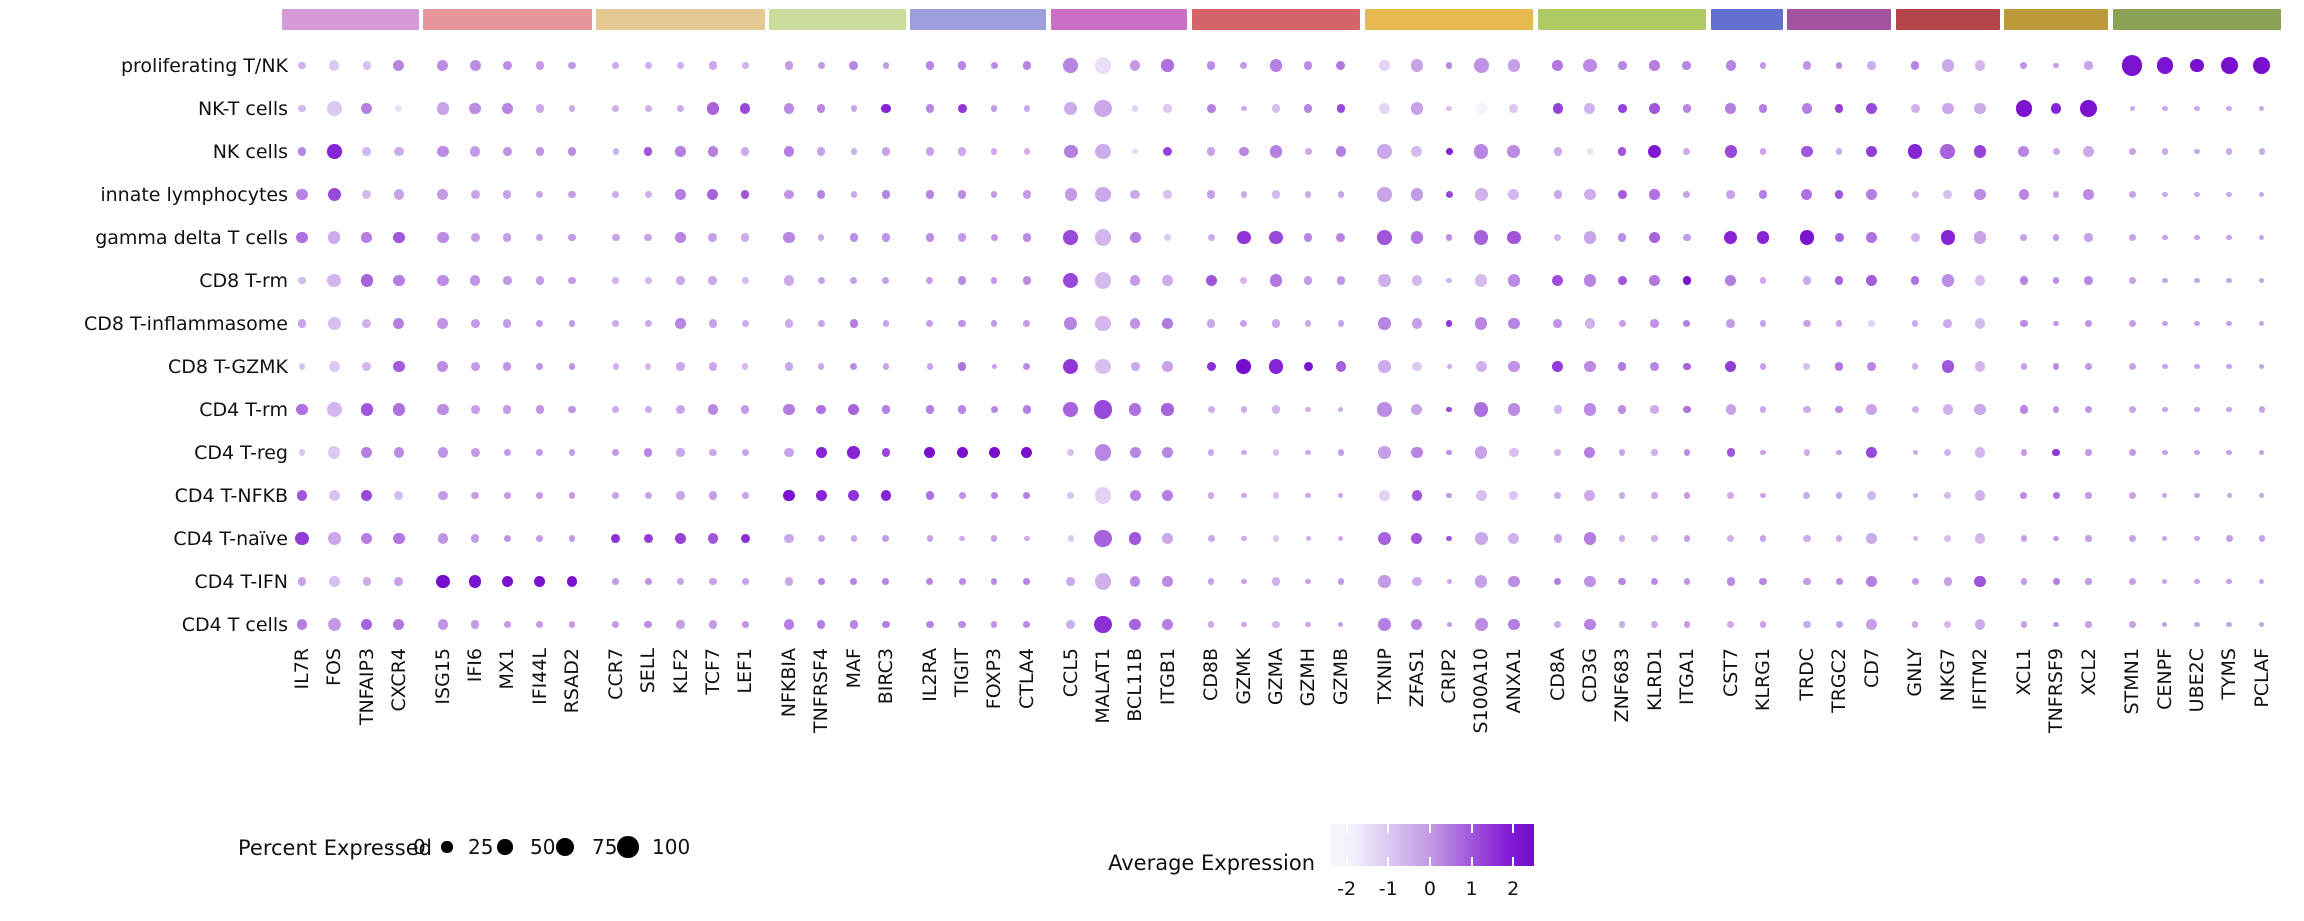  What do you see at coordinates (1211, 675) in the screenshot?
I see `gene-label: CD8B` at bounding box center [1211, 675].